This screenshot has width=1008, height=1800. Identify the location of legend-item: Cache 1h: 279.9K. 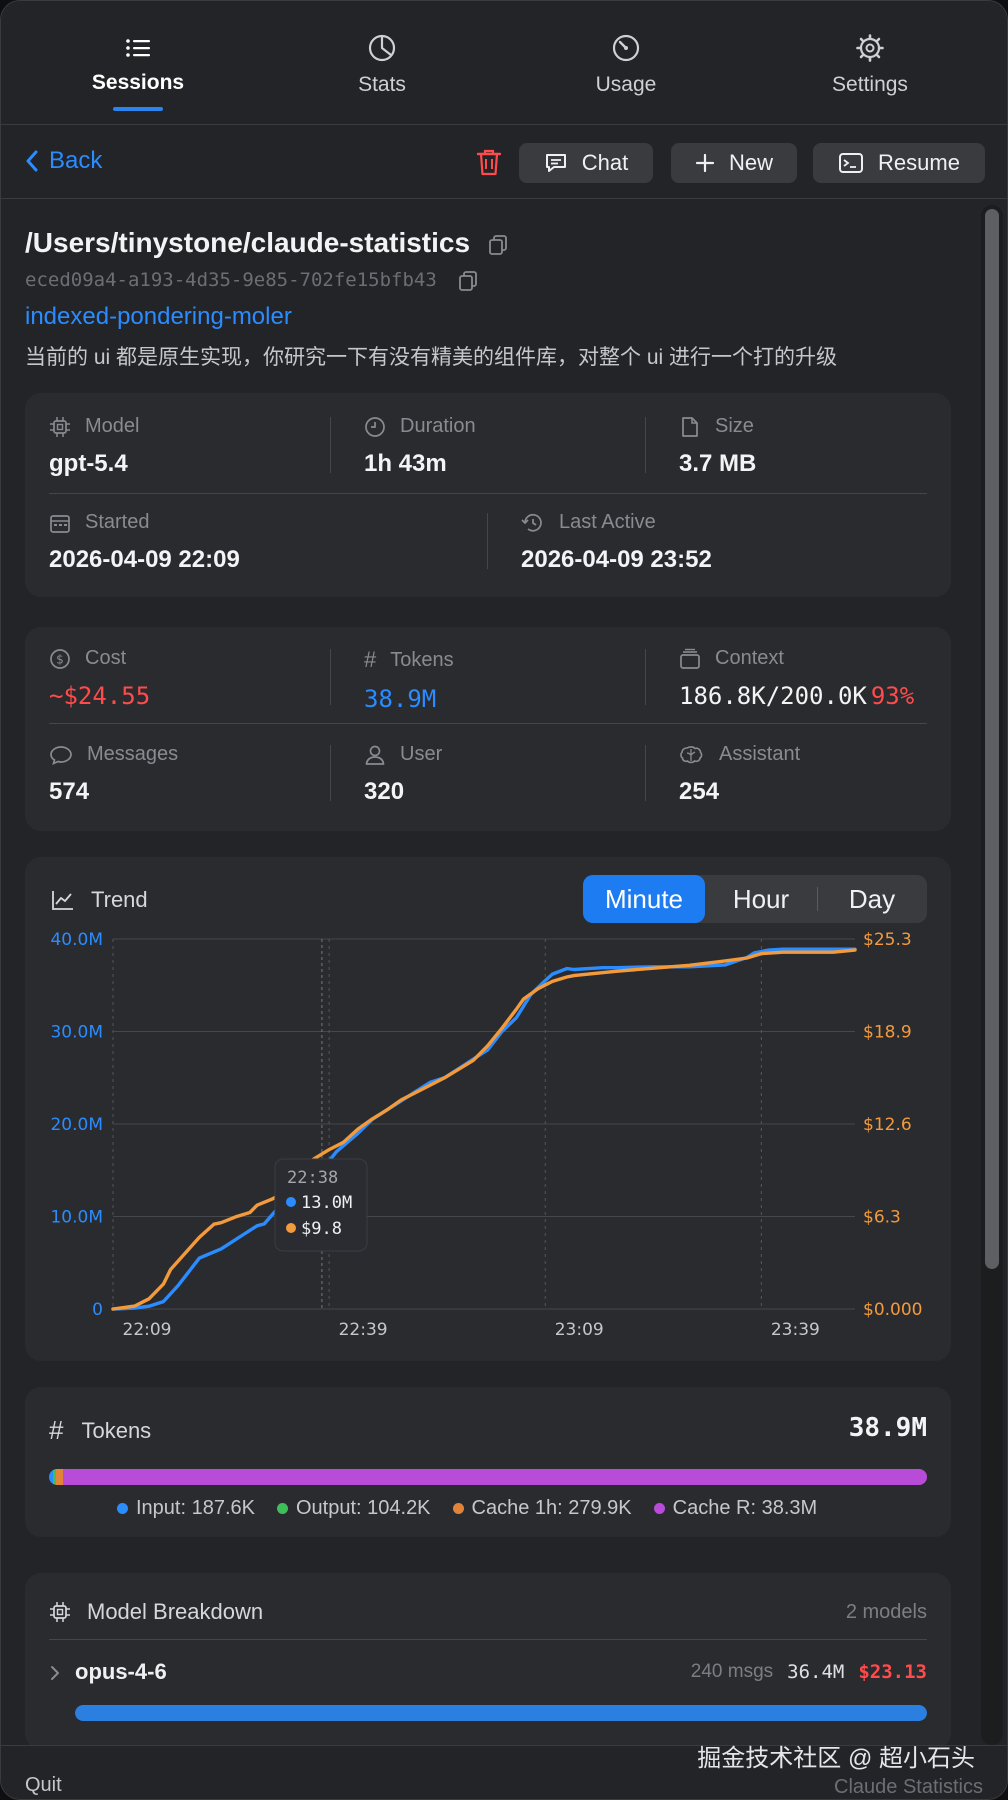
(542, 1508).